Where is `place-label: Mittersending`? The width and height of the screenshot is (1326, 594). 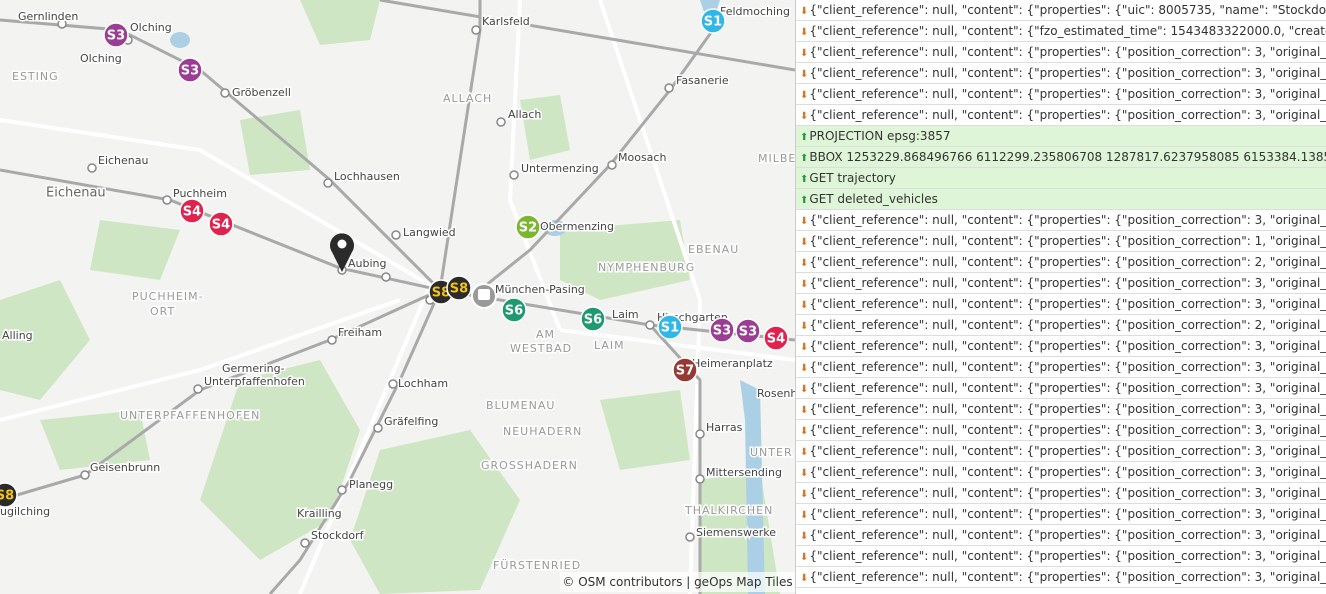
place-label: Mittersending is located at coordinates (744, 472).